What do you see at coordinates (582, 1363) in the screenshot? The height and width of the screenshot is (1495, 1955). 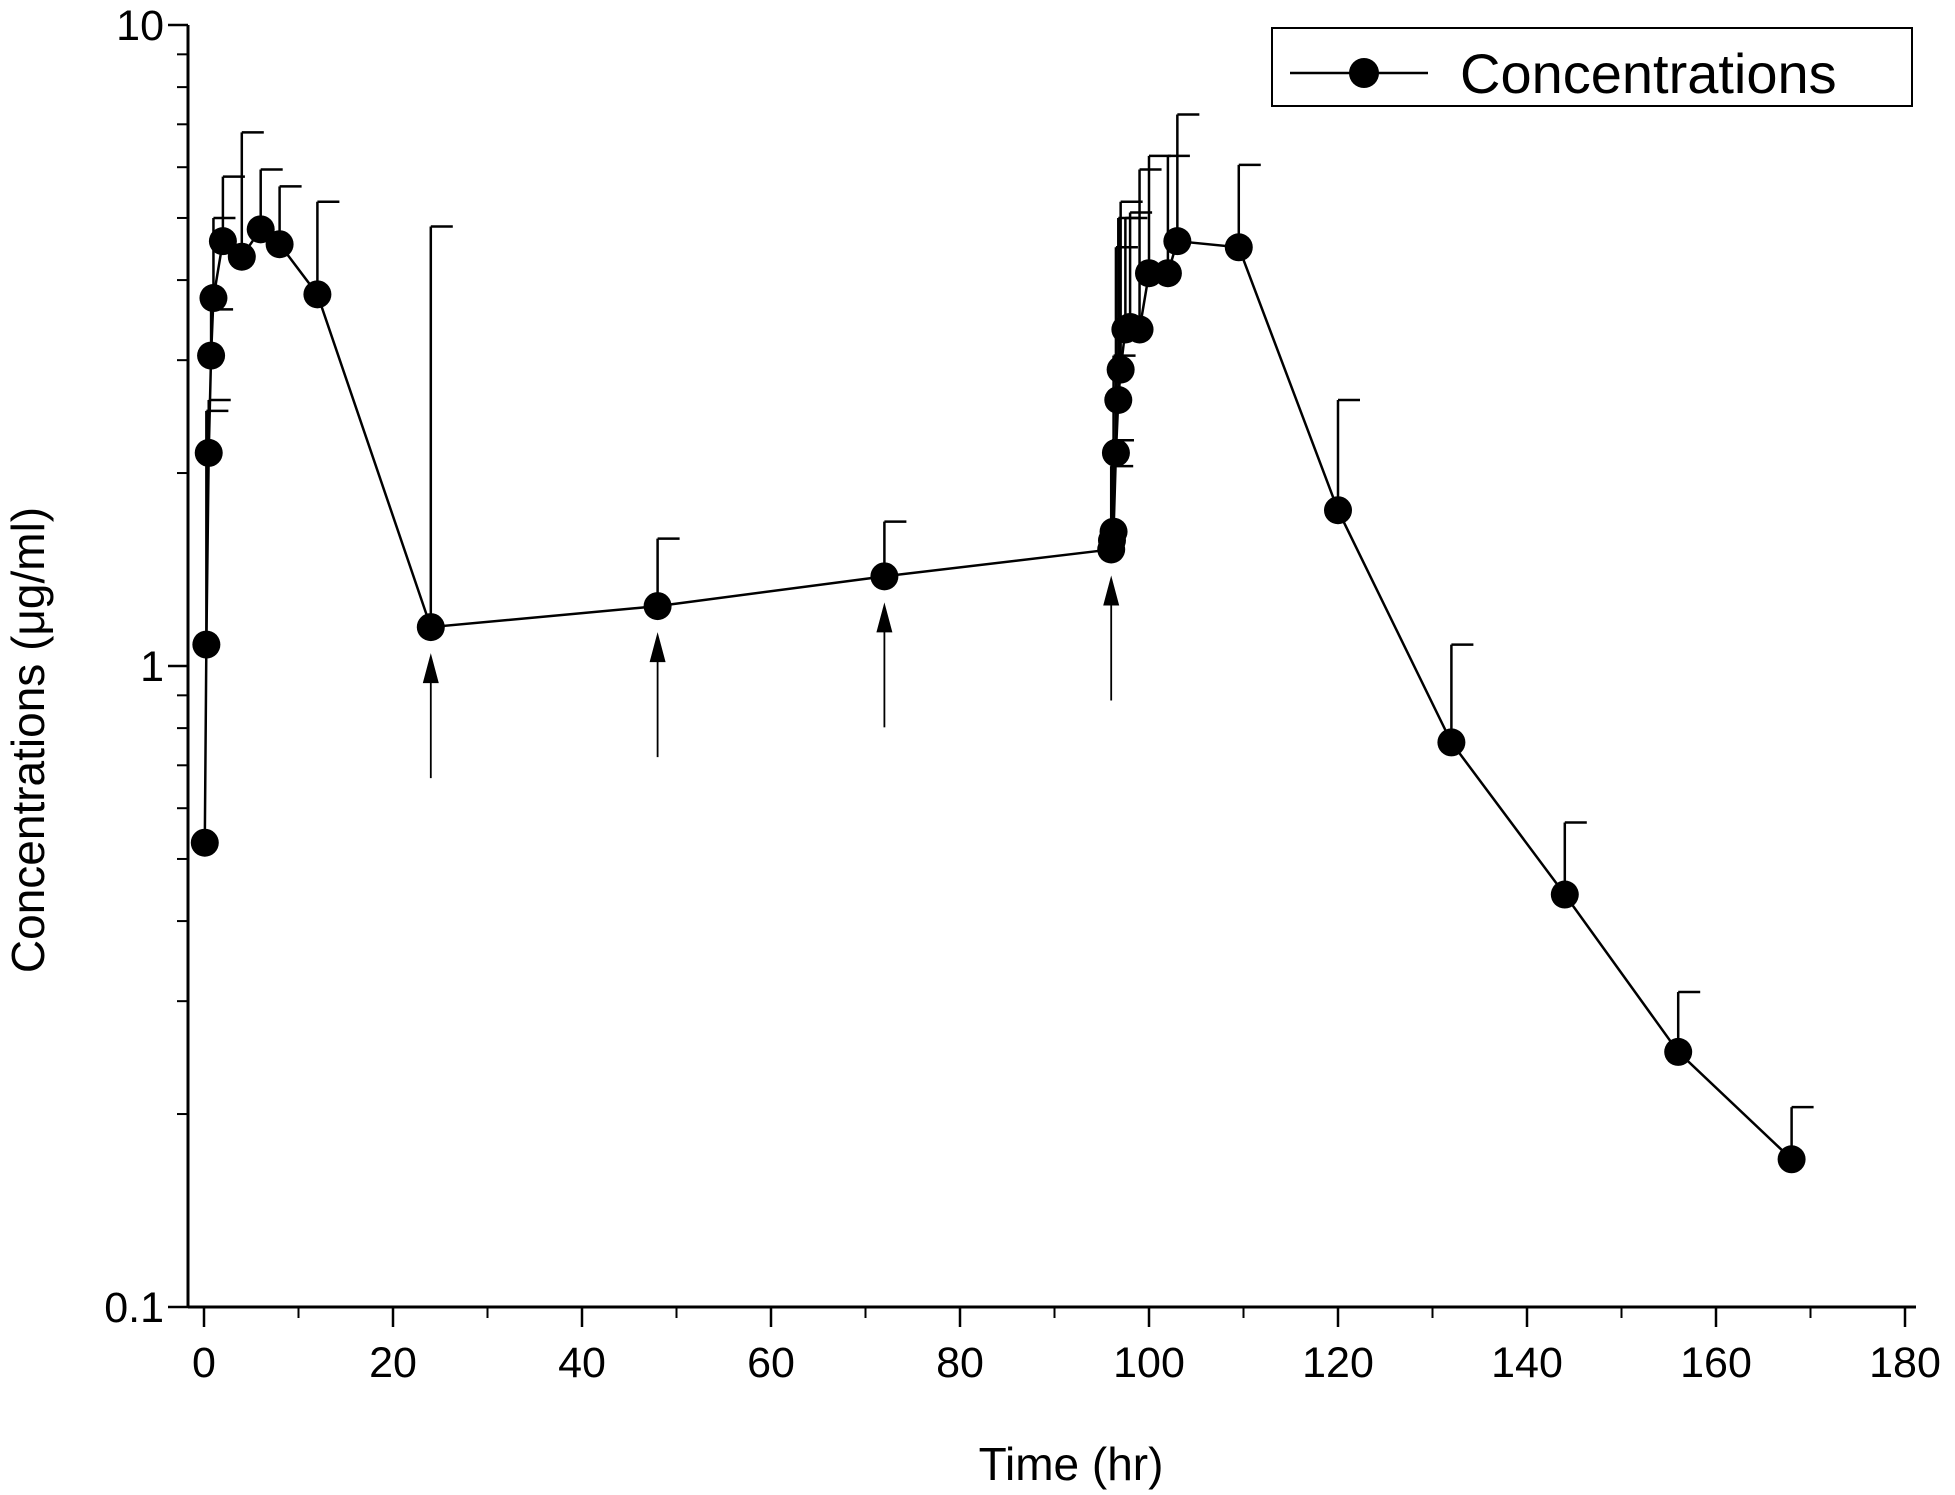 I see `x-tick-label: 40` at bounding box center [582, 1363].